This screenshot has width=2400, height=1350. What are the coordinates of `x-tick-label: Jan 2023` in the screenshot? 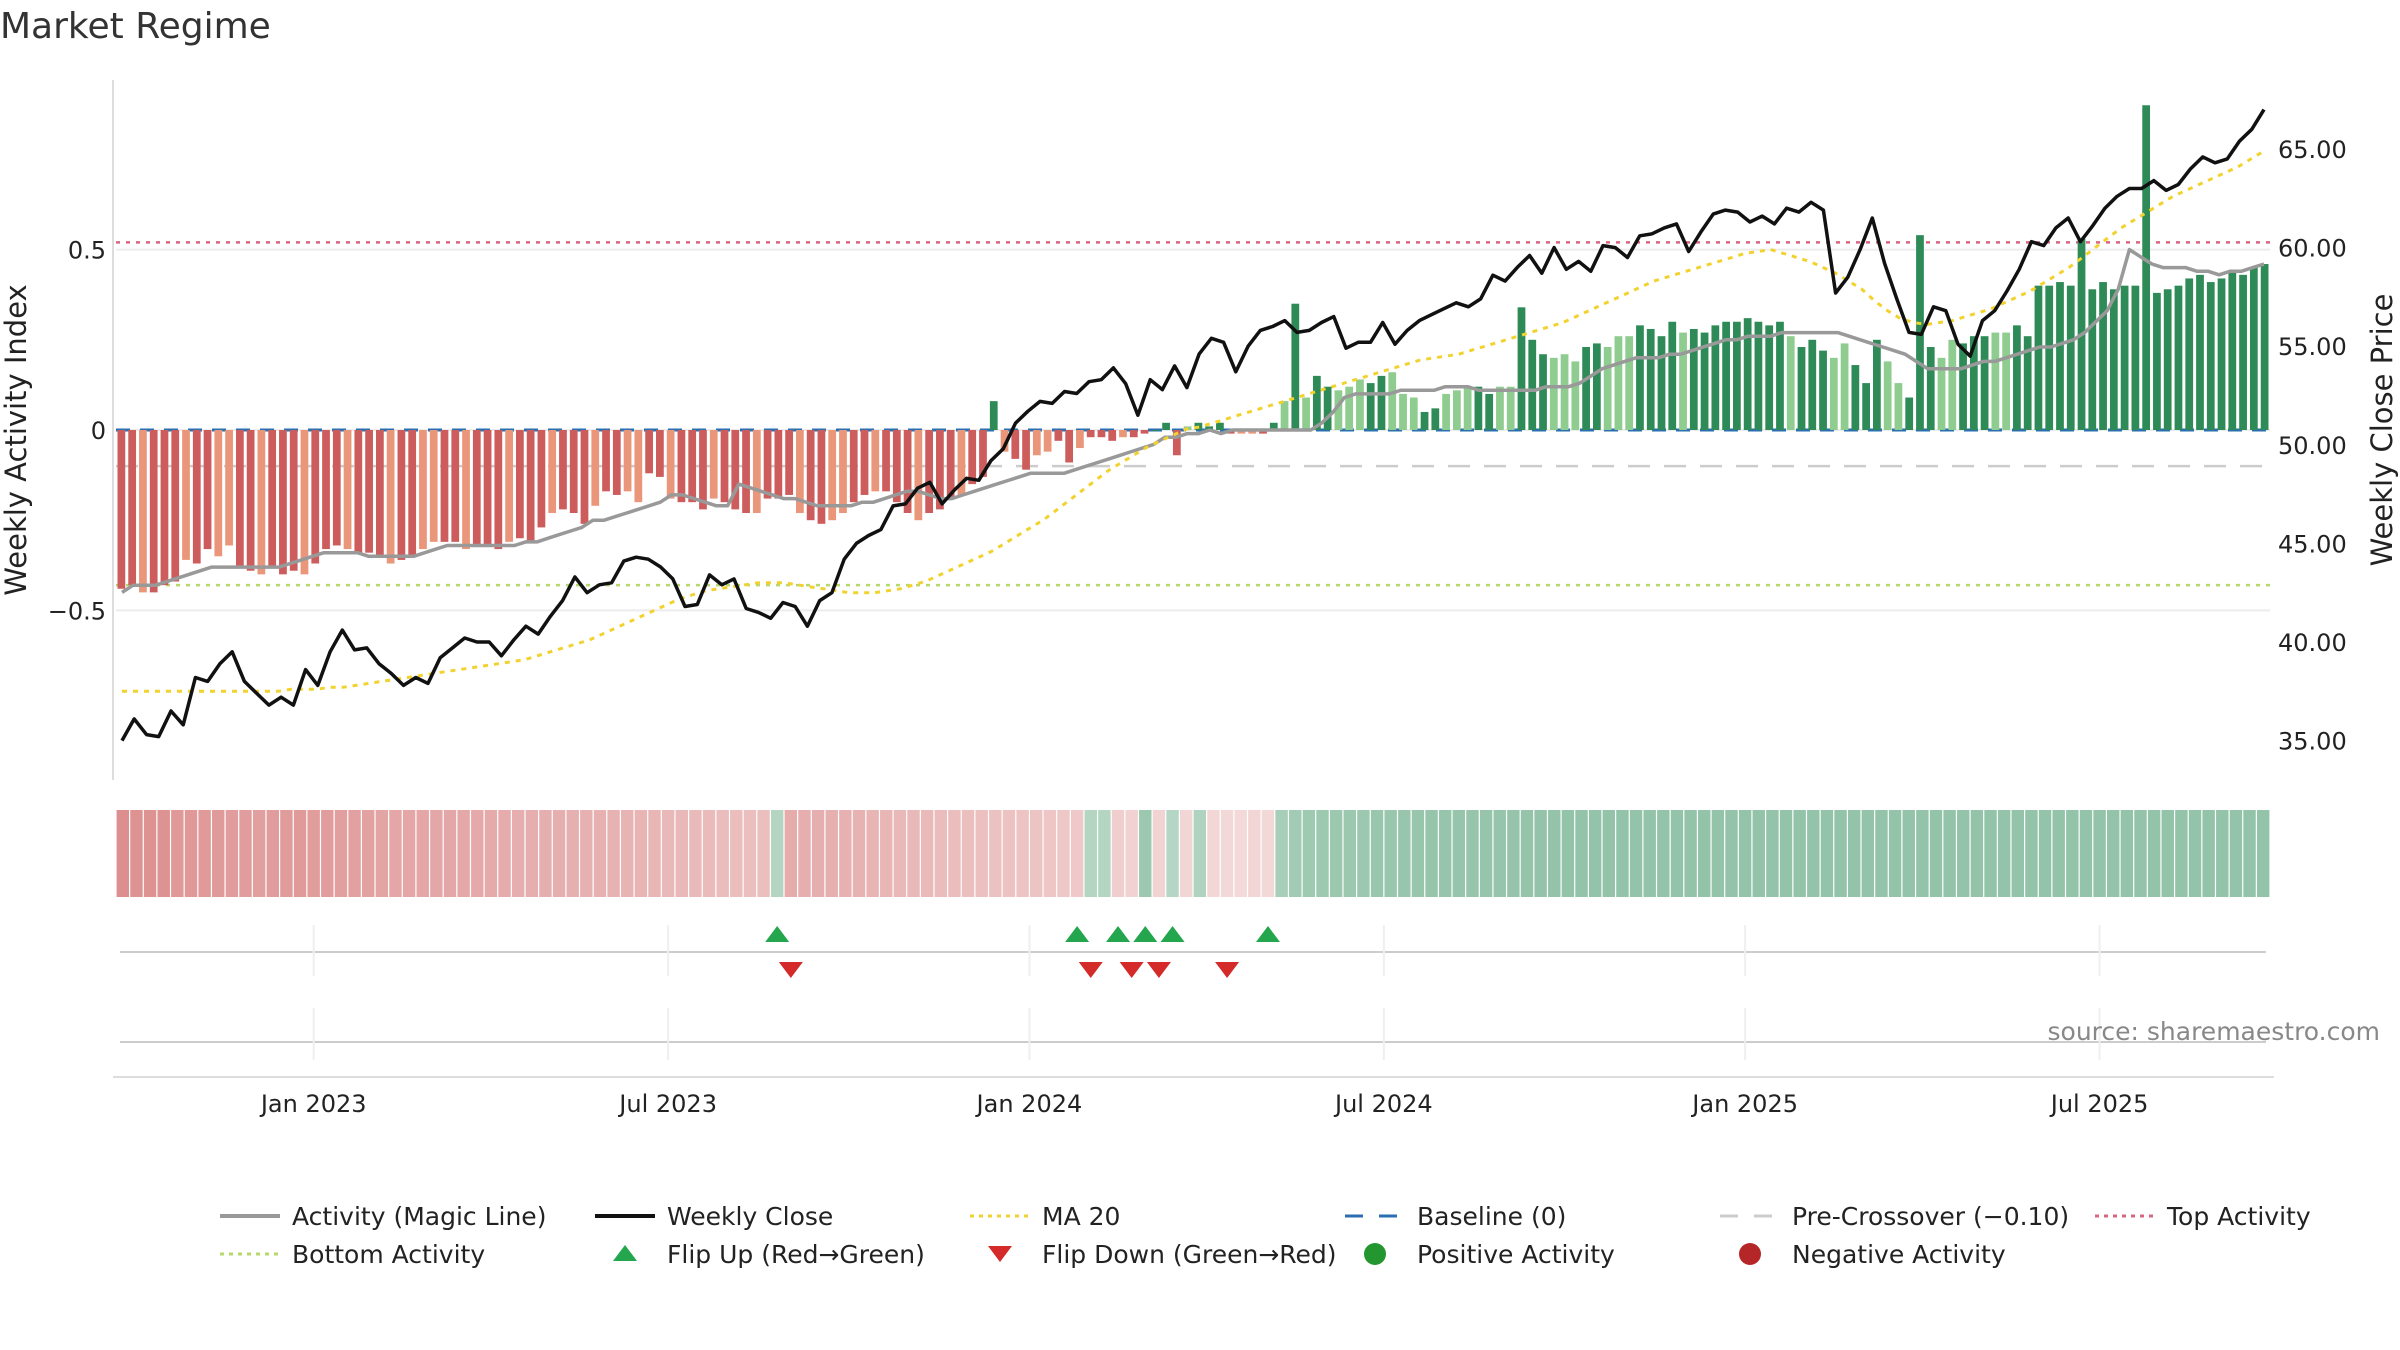 It's located at (313, 1104).